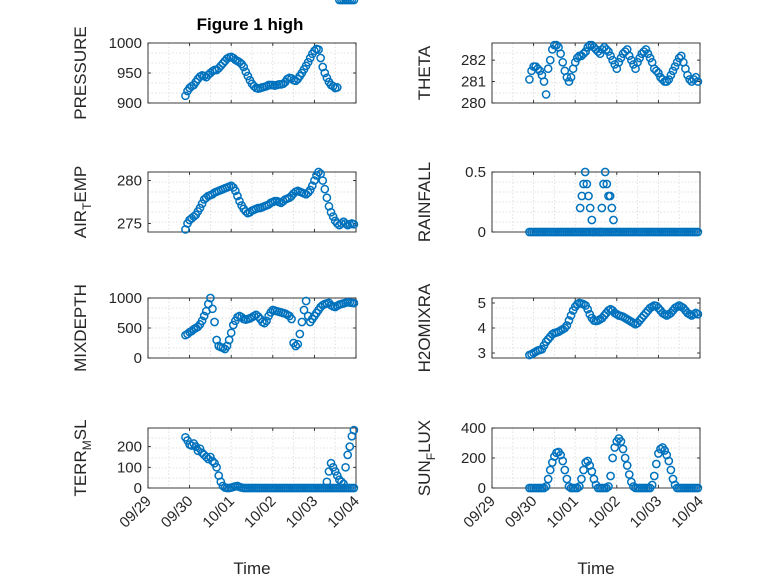 The image size is (778, 583). I want to click on y-axis-label-main: THETA, so click(424, 72).